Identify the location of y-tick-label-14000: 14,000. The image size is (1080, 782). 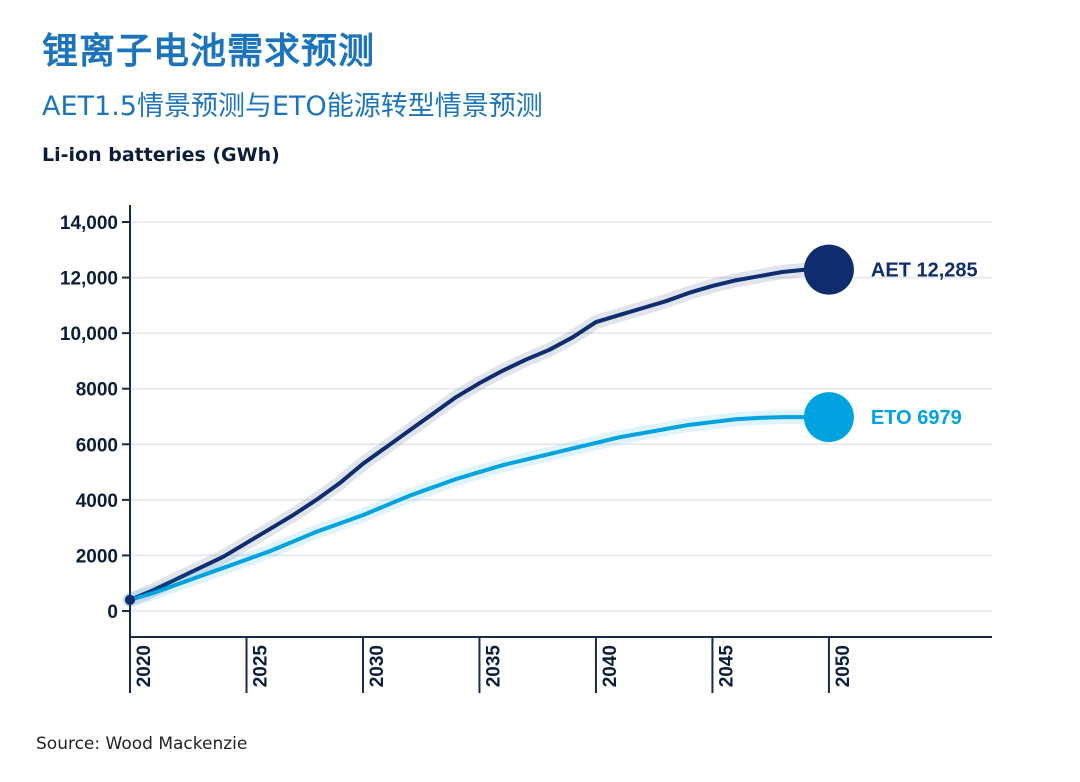
(89, 223).